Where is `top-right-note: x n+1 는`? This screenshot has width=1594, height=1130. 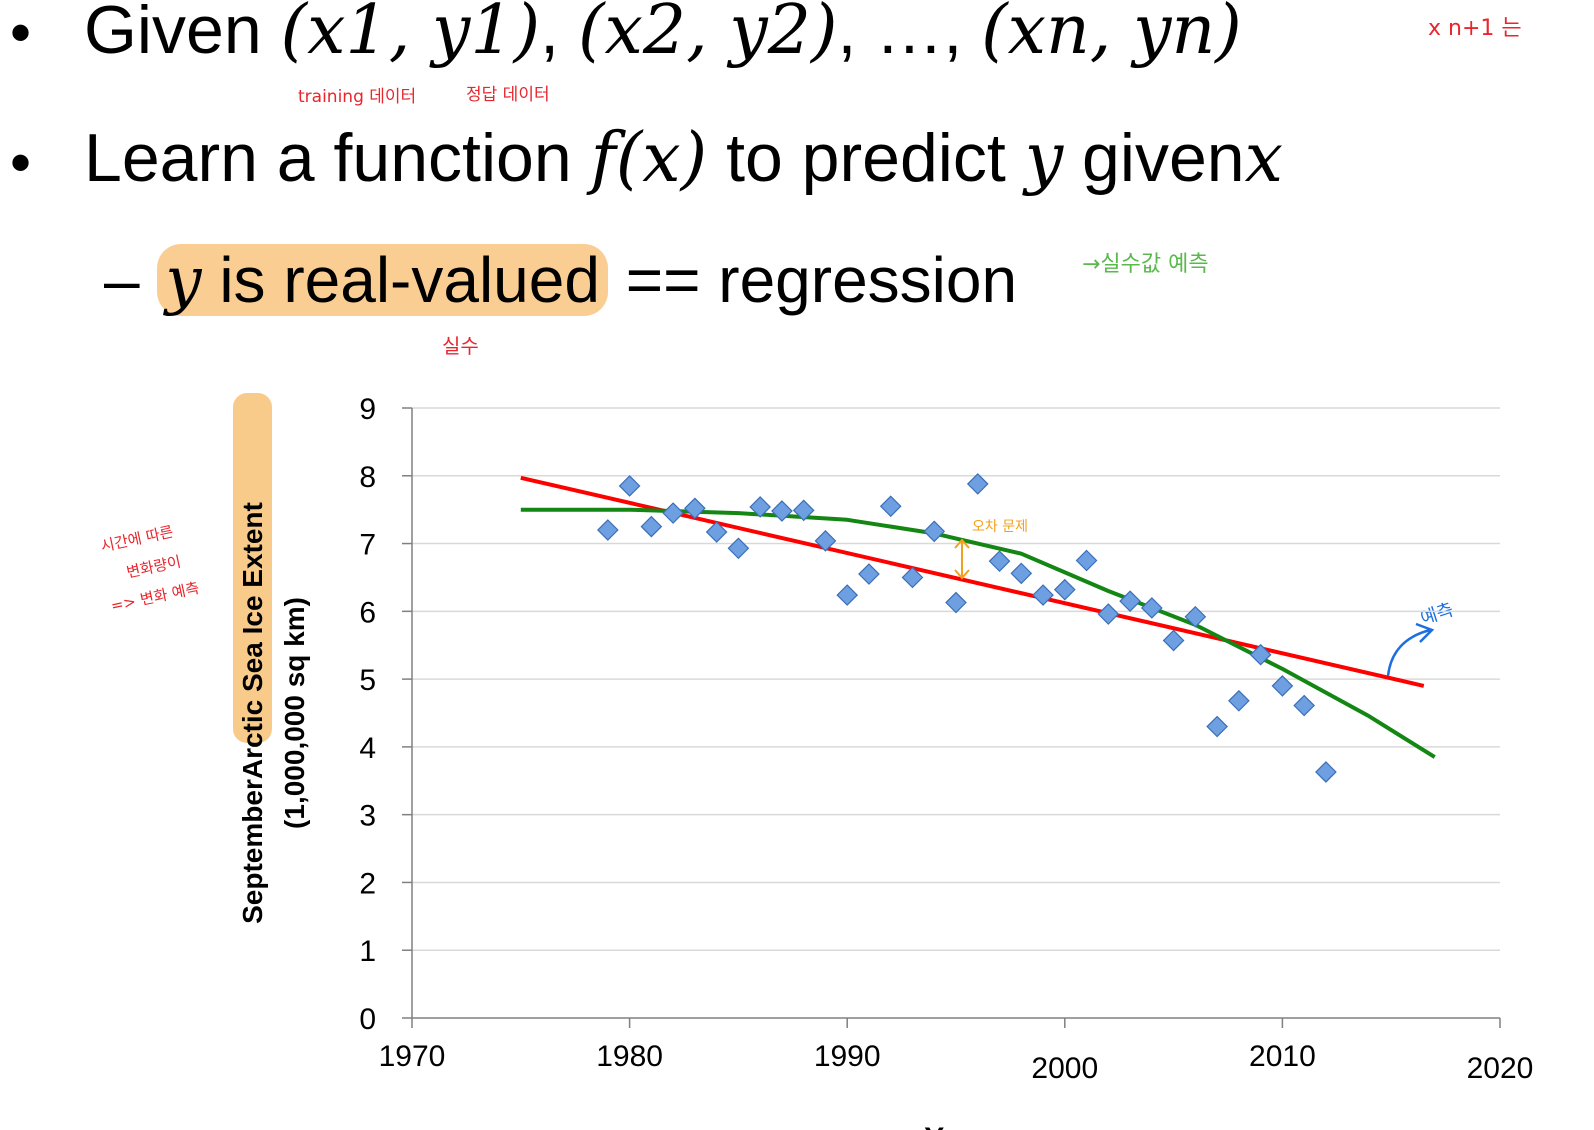 top-right-note: x n+1 는 is located at coordinates (1475, 28).